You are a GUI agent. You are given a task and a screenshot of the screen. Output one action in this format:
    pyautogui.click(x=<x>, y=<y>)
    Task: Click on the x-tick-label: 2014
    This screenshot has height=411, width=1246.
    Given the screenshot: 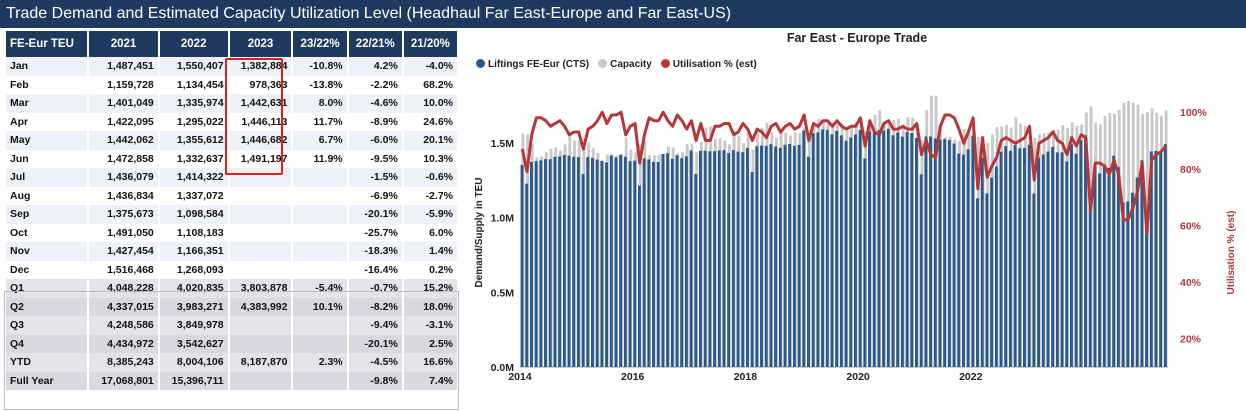 What is the action you would take?
    pyautogui.click(x=520, y=377)
    